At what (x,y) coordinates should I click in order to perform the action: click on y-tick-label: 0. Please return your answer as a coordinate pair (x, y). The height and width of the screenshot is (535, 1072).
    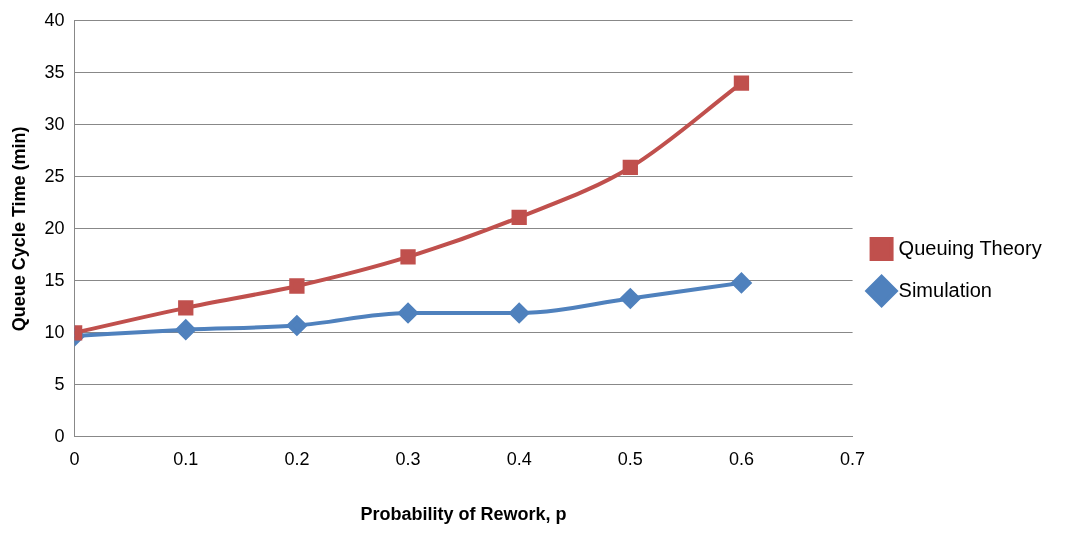
    Looking at the image, I should click on (59, 435).